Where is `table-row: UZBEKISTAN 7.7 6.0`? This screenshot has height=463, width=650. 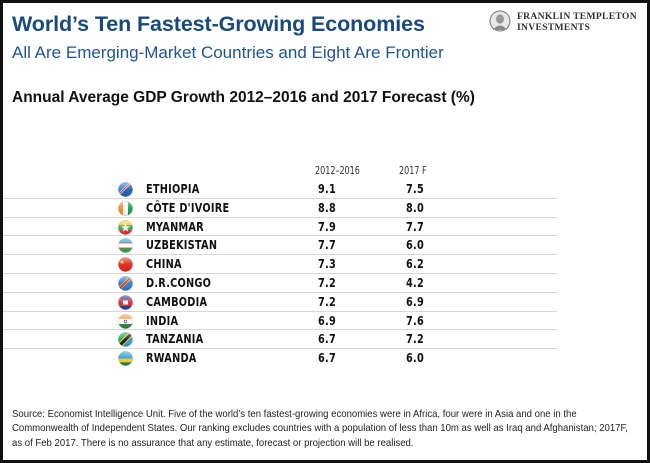 table-row: UZBEKISTAN 7.7 6.0 is located at coordinates (323, 246).